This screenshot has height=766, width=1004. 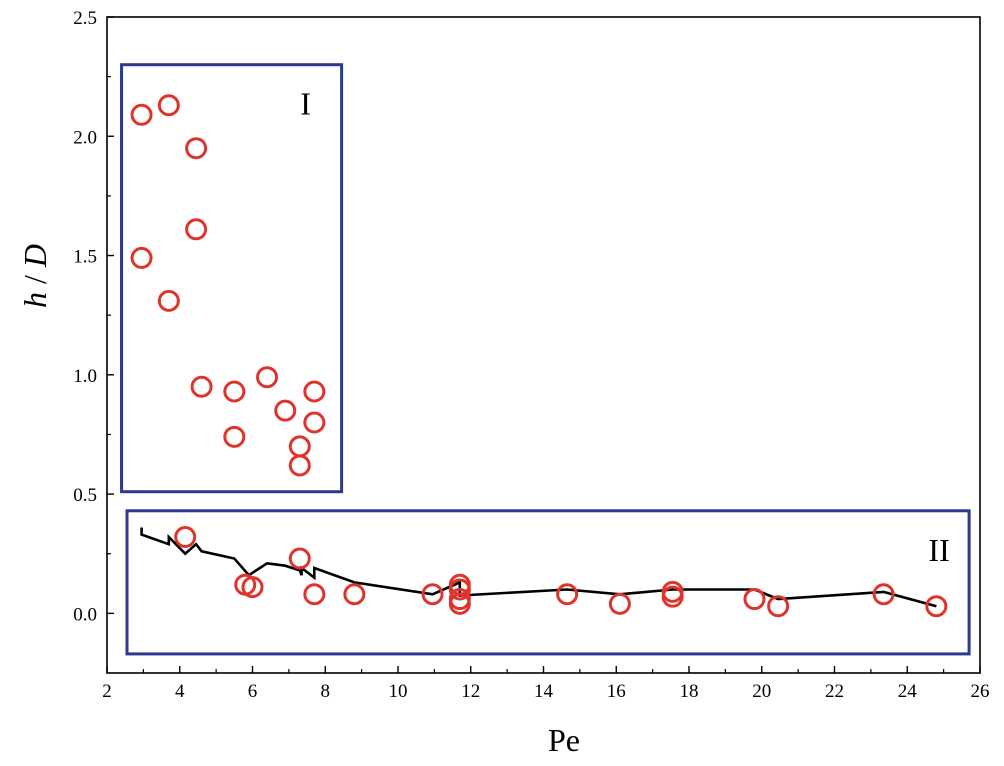 I want to click on y-tick-label: 1.0, so click(x=85, y=376).